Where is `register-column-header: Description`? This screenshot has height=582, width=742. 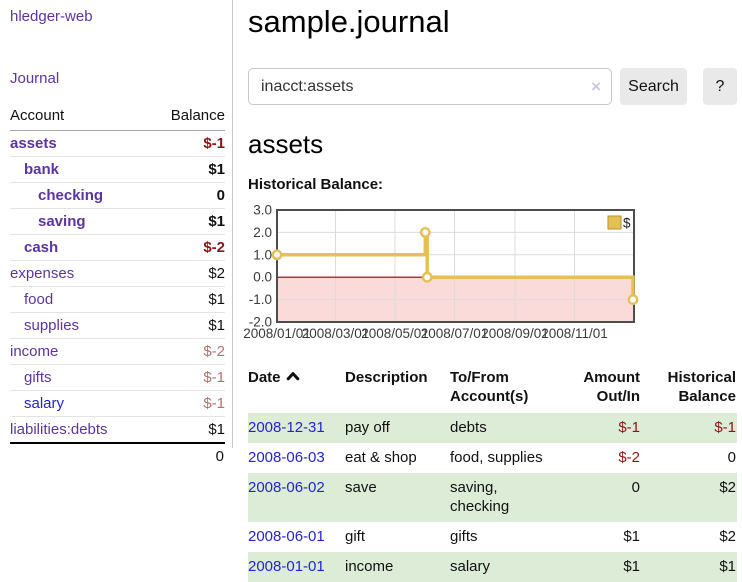
register-column-header: Description is located at coordinates (397, 389).